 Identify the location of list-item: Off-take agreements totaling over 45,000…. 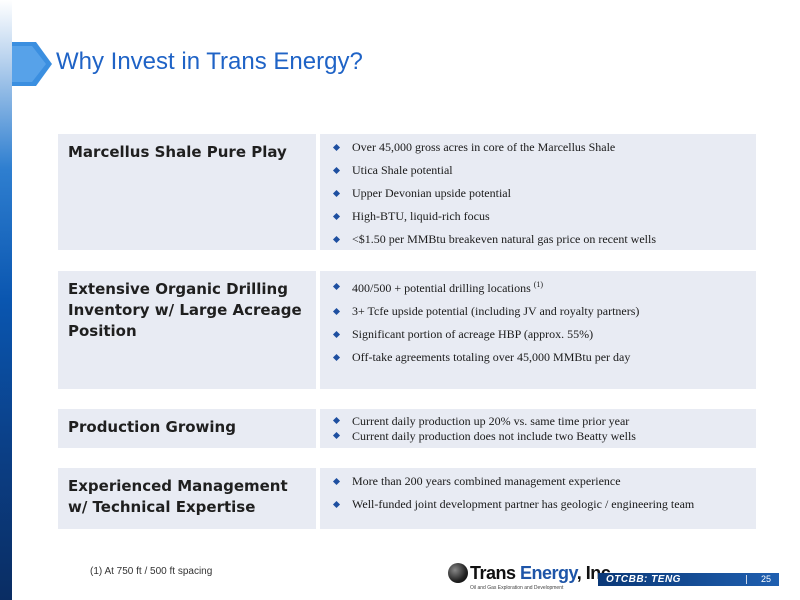
(538, 357).